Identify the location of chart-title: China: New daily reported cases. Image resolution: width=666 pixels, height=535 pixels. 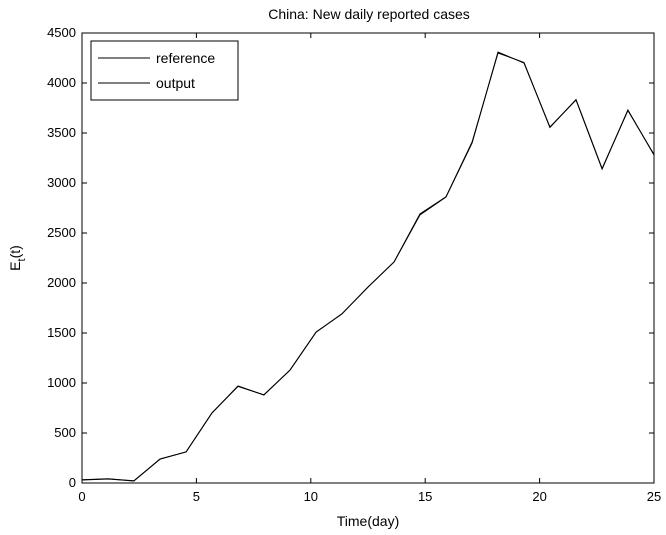
(369, 14).